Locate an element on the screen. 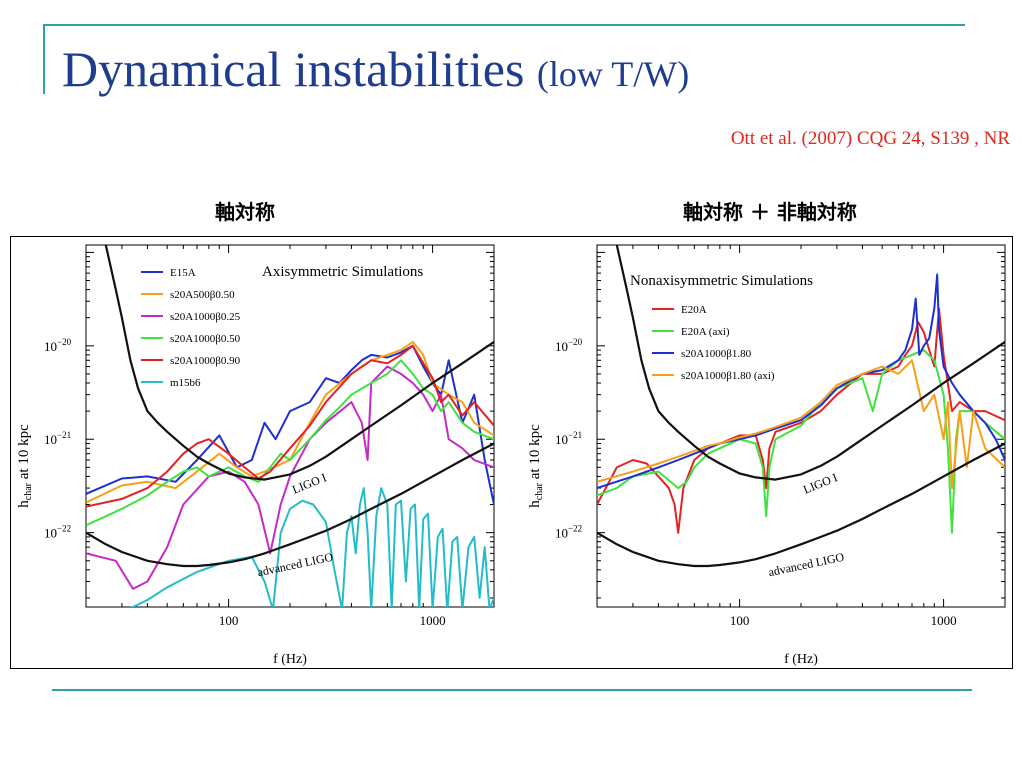  right-curve-label: advanced LIGO is located at coordinates (806, 565).